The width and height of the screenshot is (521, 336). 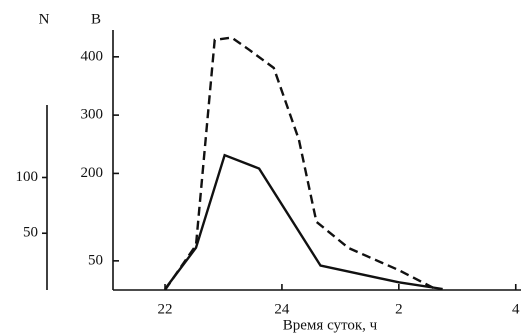 I want to click on y-tick-label: 300, so click(x=92, y=115).